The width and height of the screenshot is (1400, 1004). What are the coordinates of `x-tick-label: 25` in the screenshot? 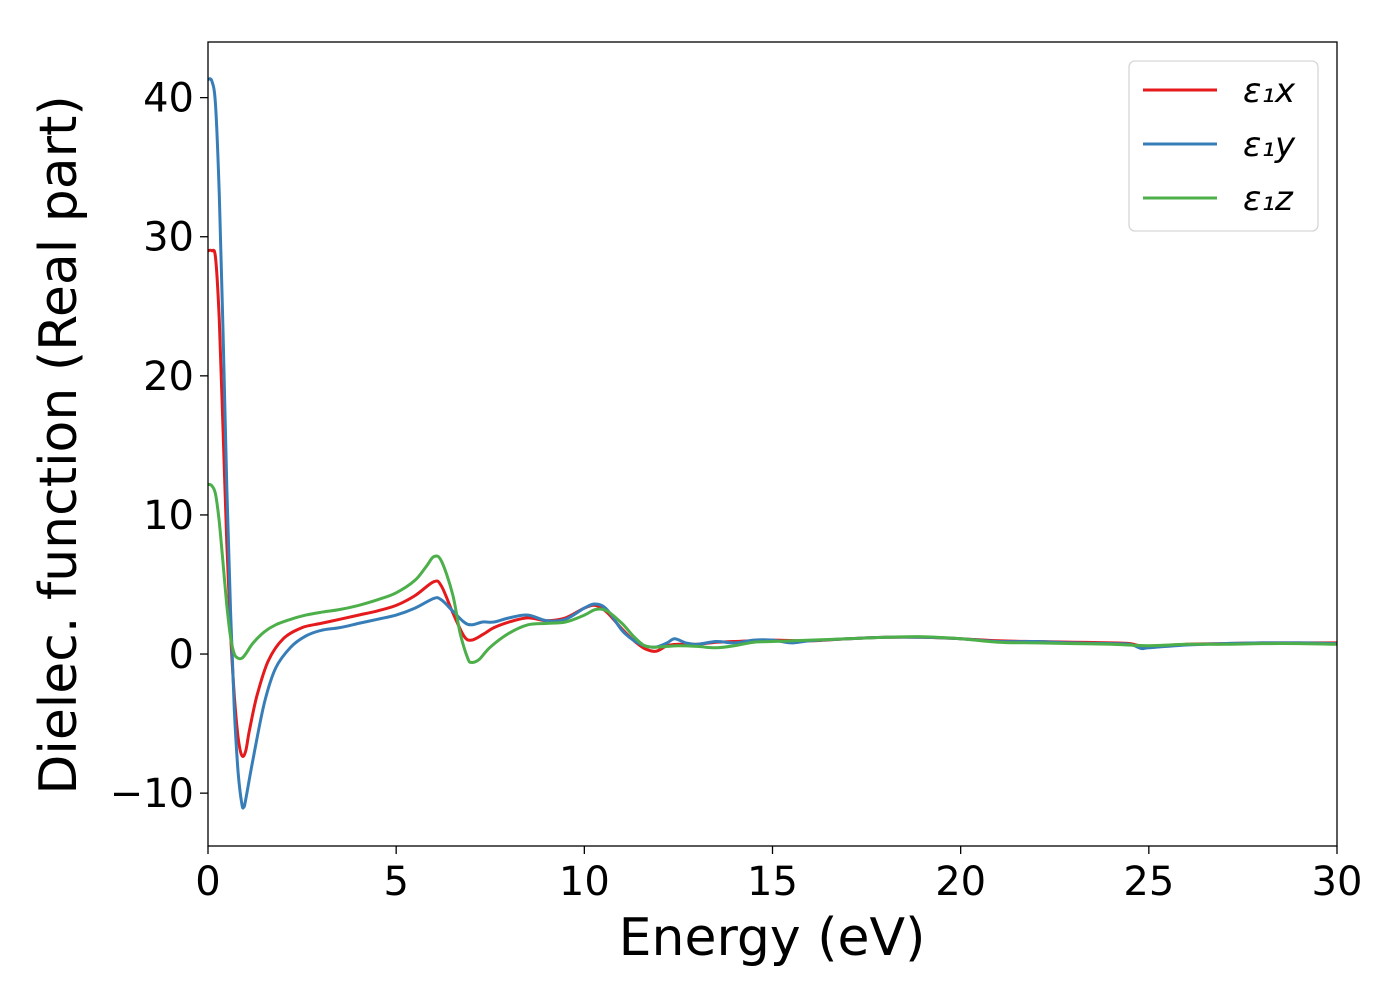 It's located at (1148, 882).